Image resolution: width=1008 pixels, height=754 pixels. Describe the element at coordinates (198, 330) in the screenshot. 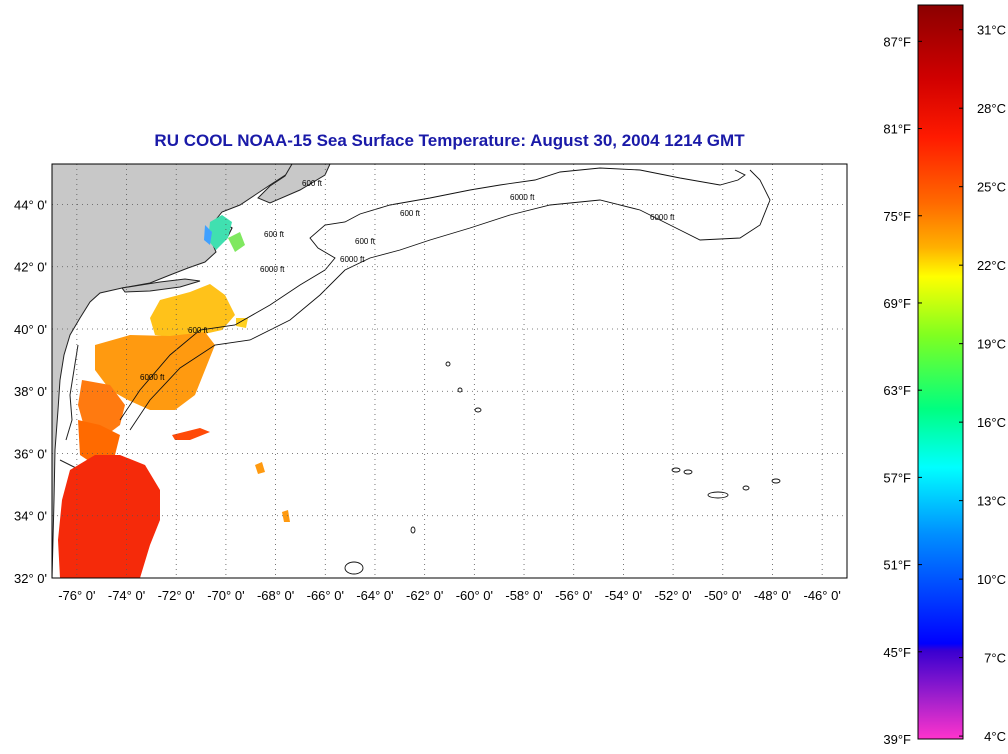

I see `contour-label-600ft-1: 600 ft` at that location.